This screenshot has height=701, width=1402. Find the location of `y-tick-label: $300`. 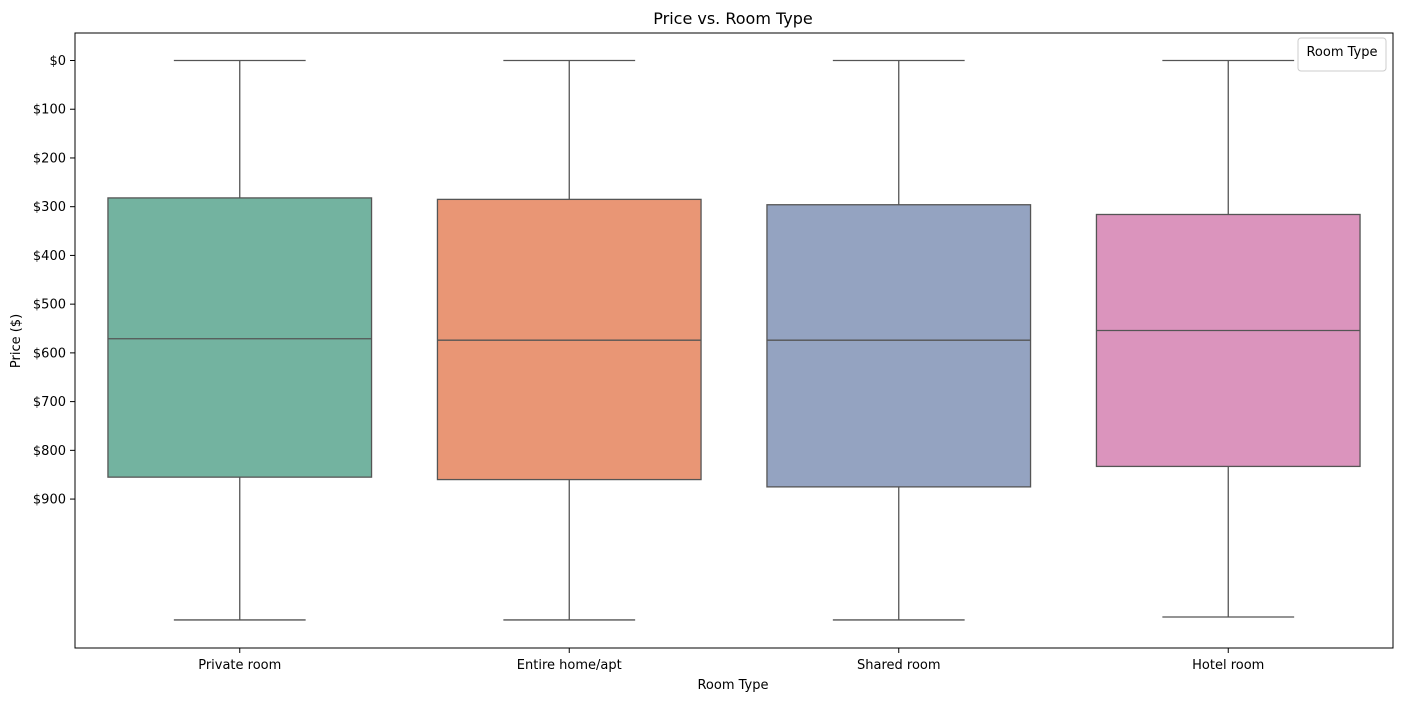

y-tick-label: $300 is located at coordinates (49, 207).